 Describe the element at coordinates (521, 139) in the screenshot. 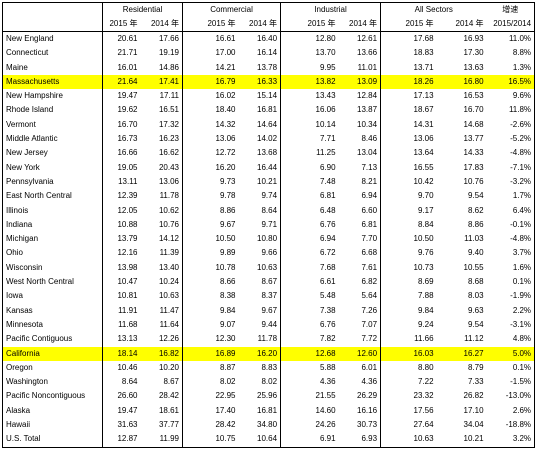

I see `cell: -5.2%` at that location.